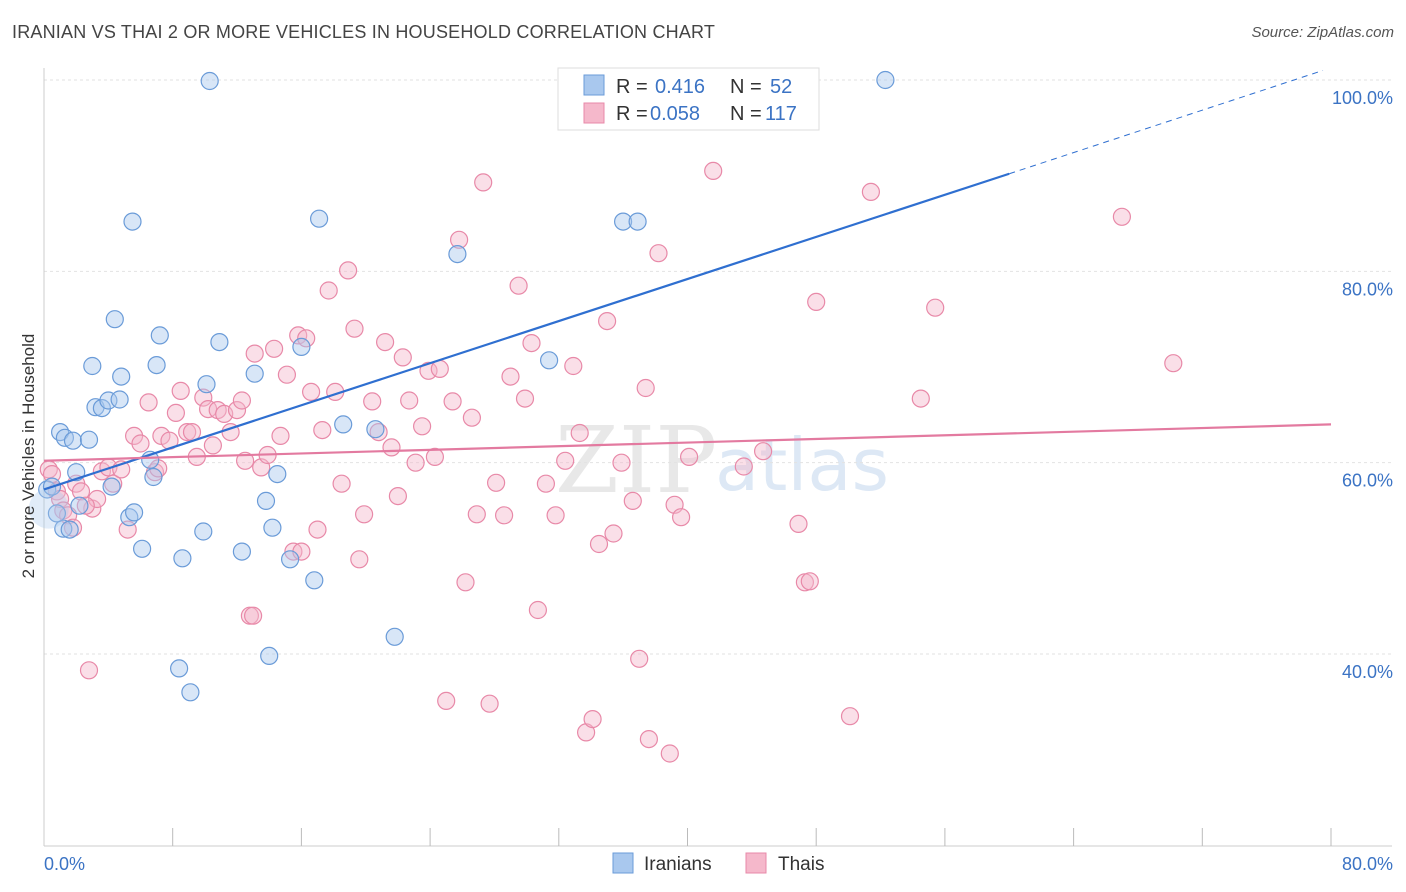  I want to click on trend-line-thais, so click(687, 442).